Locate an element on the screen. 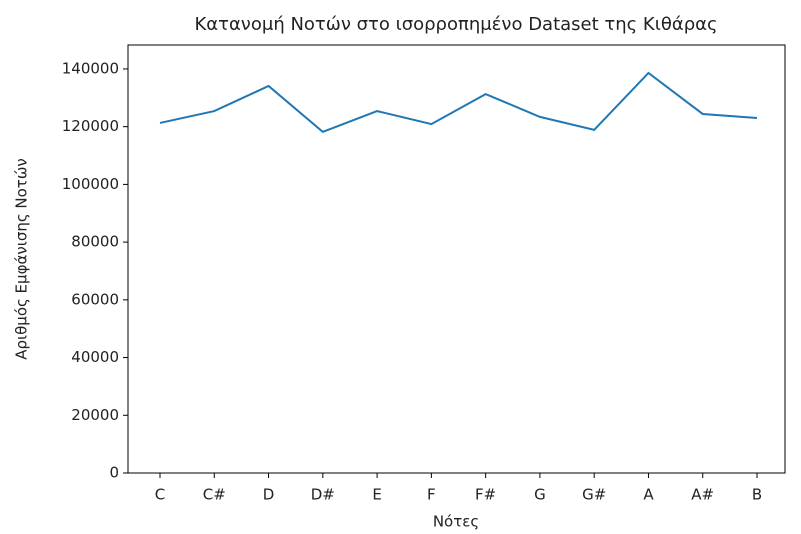  x-tick-label: F is located at coordinates (431, 495).